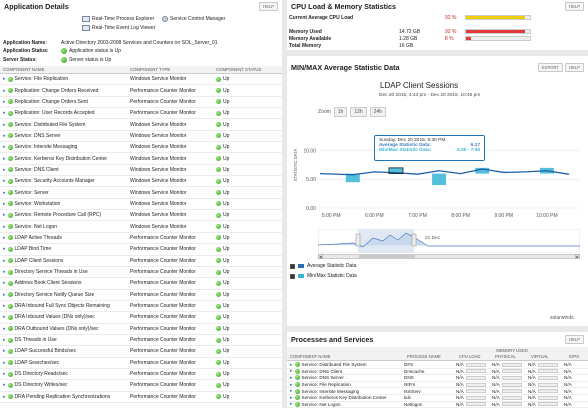  Describe the element at coordinates (41, 374) in the screenshot. I see `component-name-link: DS Directory Reads/sec` at that location.